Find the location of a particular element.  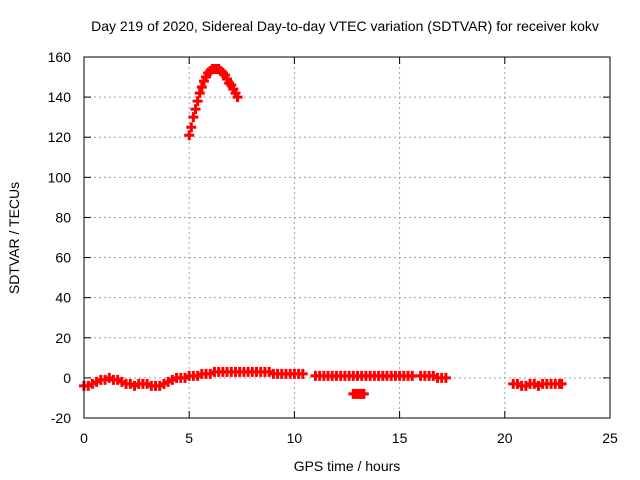

y-tick-label: 140 is located at coordinates (60, 97).